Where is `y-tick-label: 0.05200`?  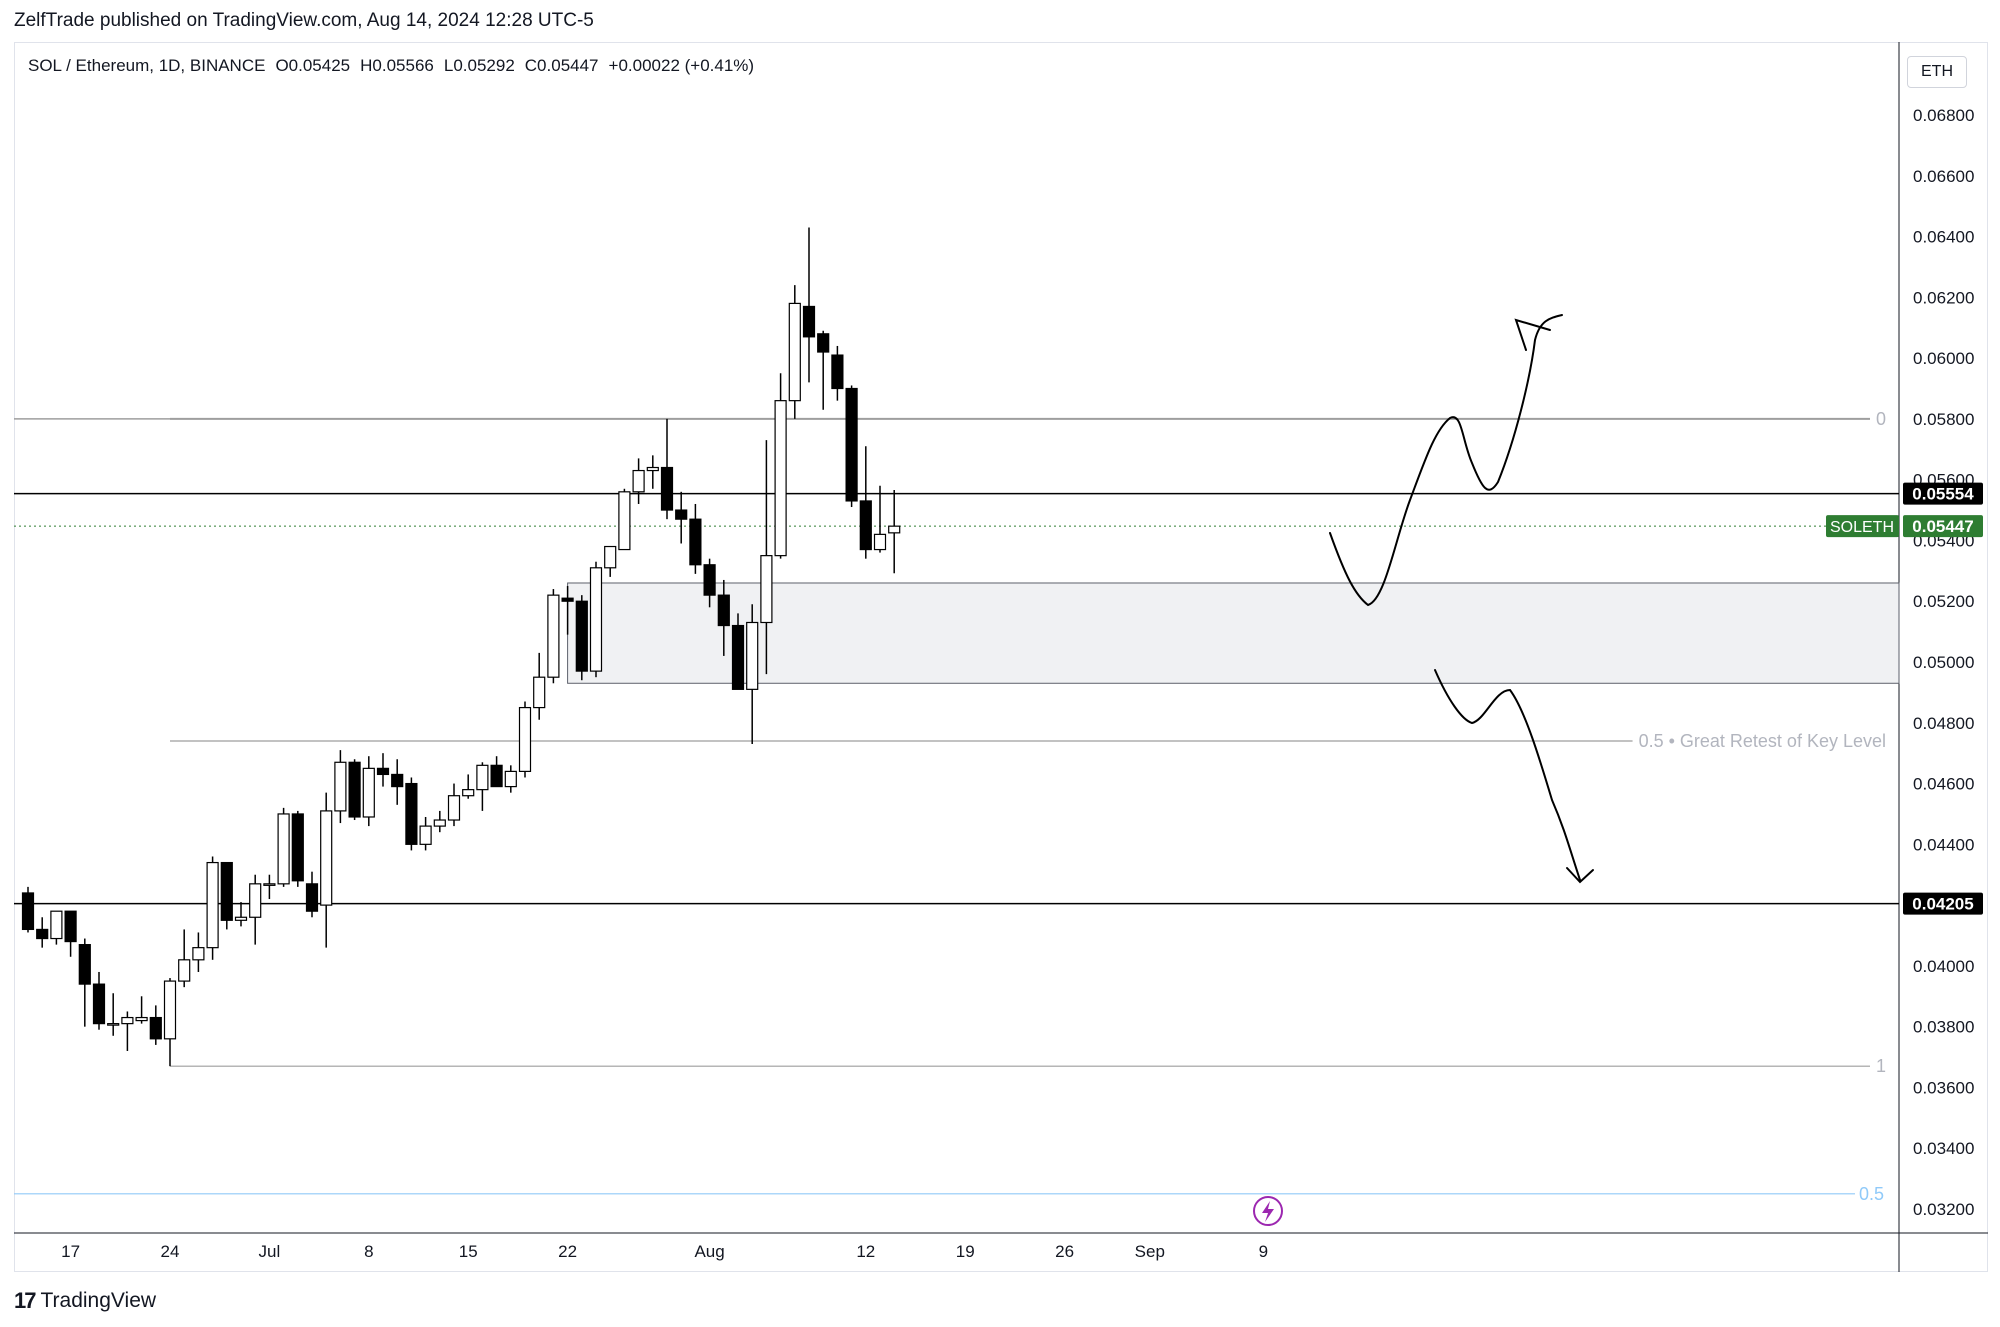 y-tick-label: 0.05200 is located at coordinates (1943, 601).